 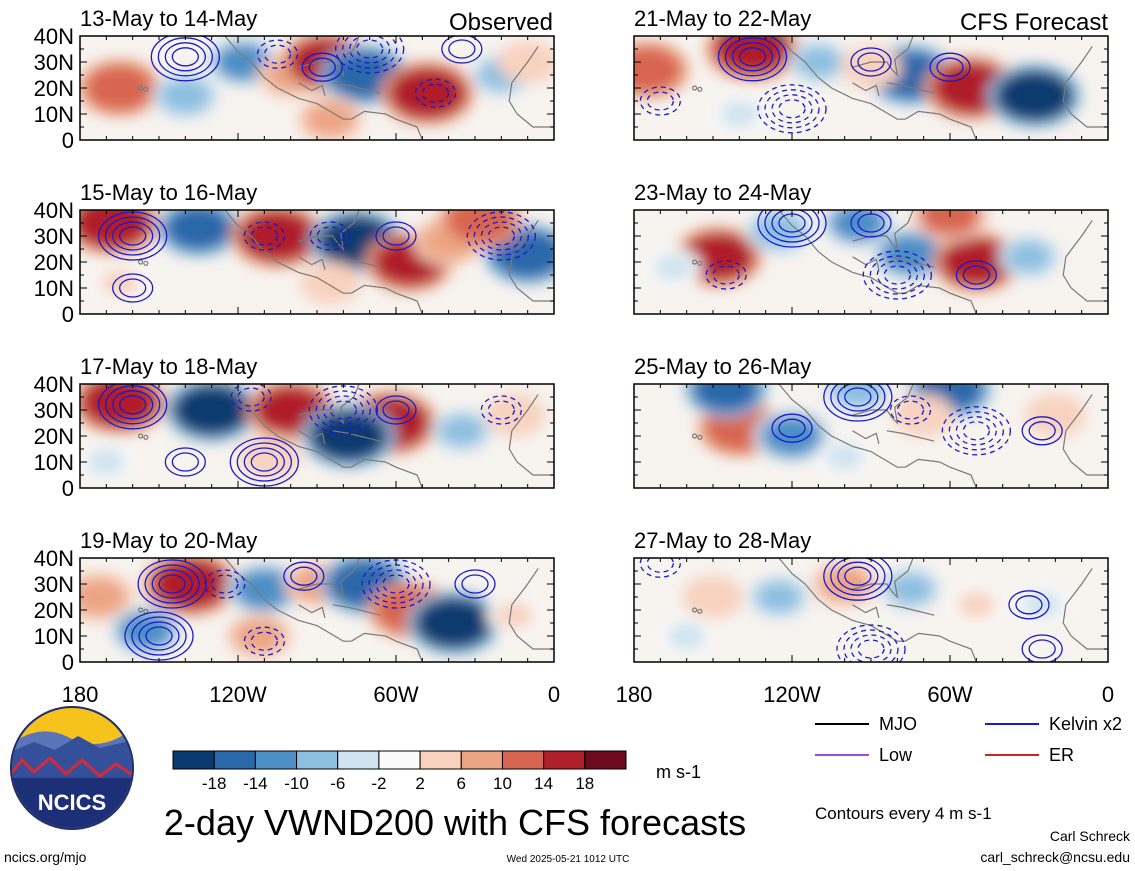 I want to click on legend-item: MJO, so click(x=866, y=724).